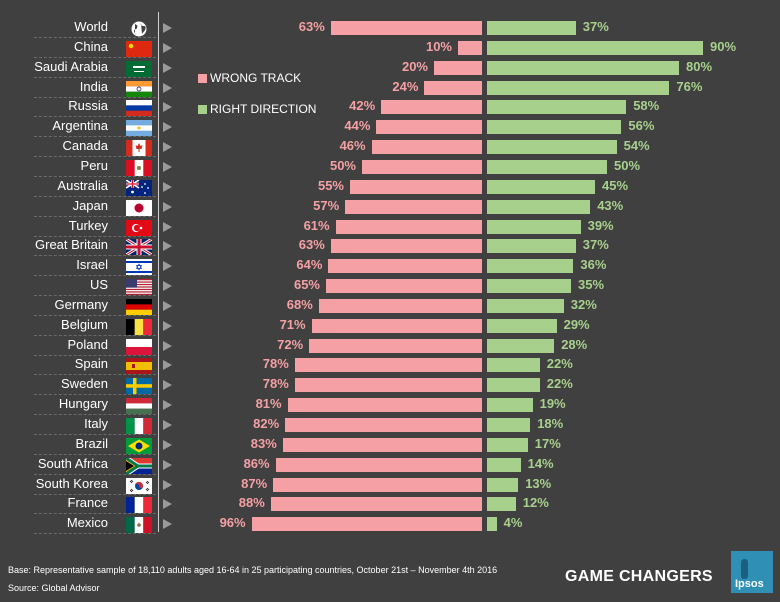  What do you see at coordinates (139, 287) in the screenshot?
I see `flag-us-icon` at bounding box center [139, 287].